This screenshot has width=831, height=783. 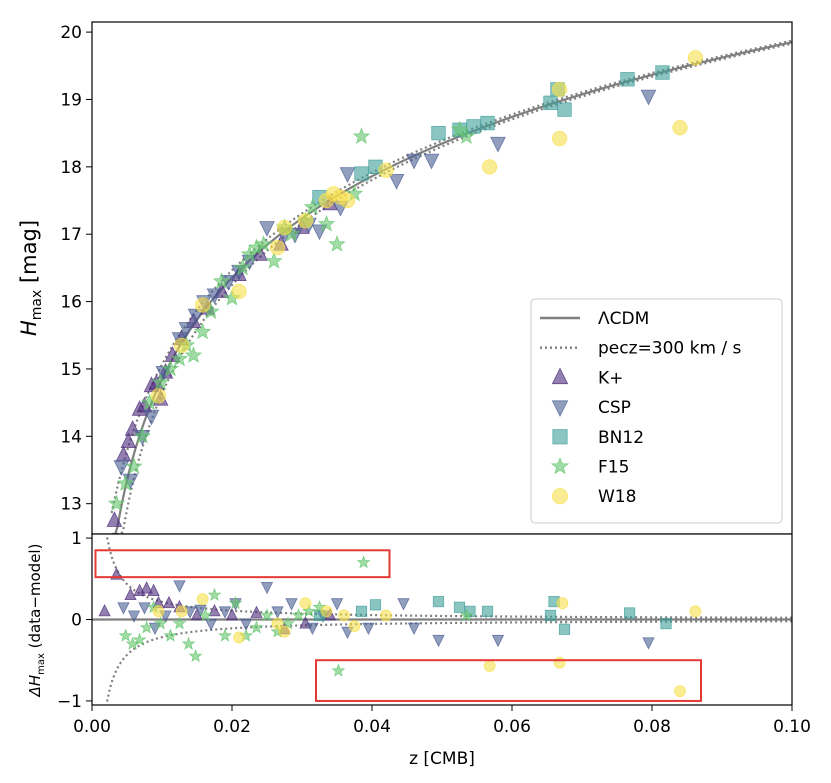 What do you see at coordinates (560, 437) in the screenshot?
I see `legend-marker-bn12` at bounding box center [560, 437].